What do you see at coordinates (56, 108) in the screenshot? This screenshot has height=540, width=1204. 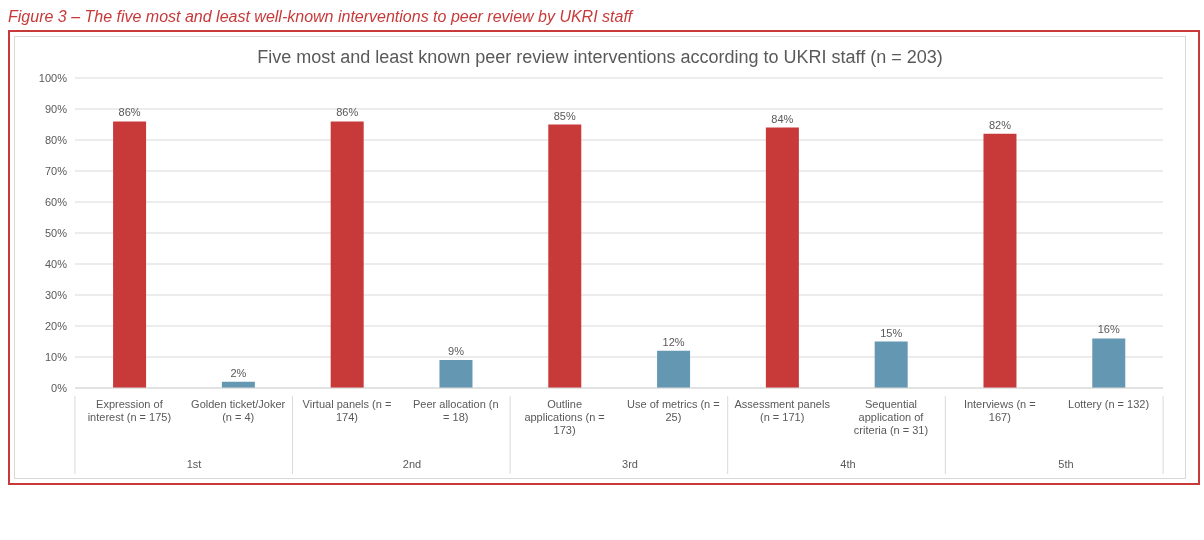 I see `y-tick-label: 90%` at bounding box center [56, 108].